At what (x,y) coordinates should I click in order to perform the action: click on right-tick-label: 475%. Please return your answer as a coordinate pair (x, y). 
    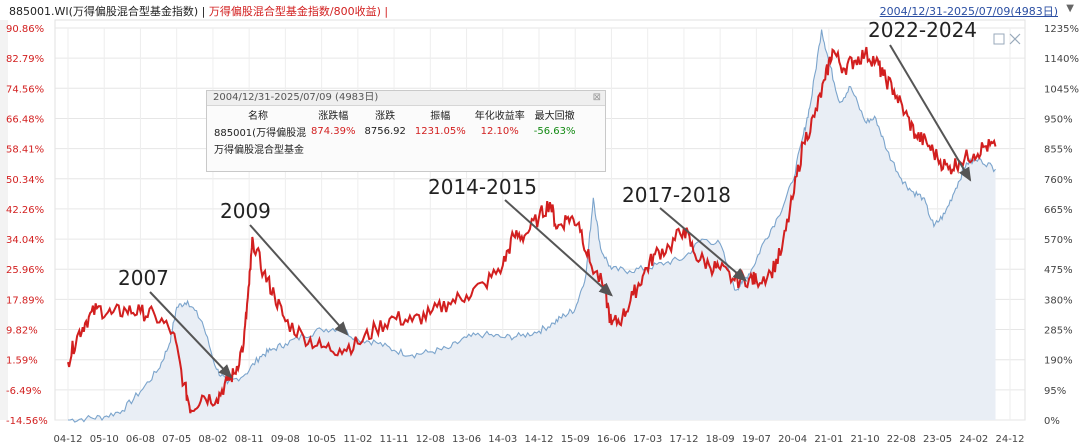
    Looking at the image, I should click on (1058, 270).